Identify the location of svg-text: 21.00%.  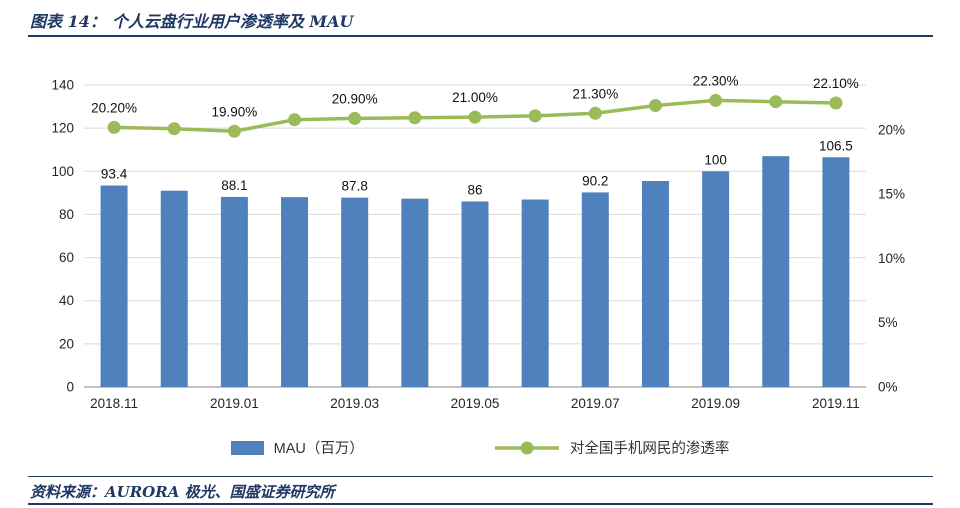
(475, 97).